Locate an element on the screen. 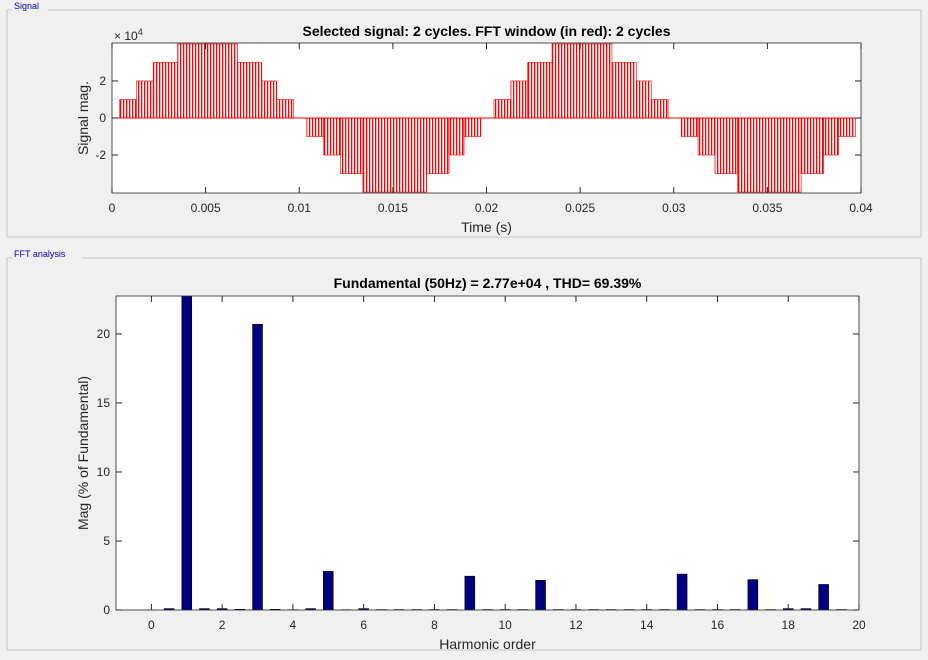  x-tick-label: 14 is located at coordinates (647, 625).